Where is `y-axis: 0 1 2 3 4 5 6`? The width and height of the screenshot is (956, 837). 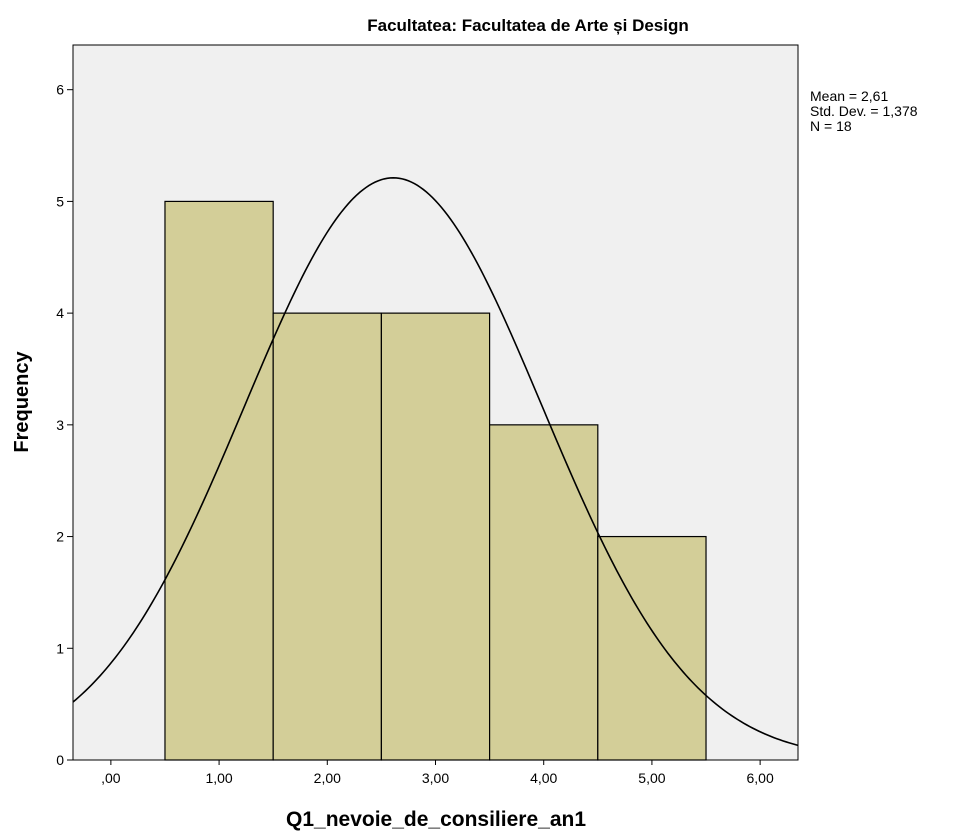
y-axis: 0 1 2 3 4 5 6 is located at coordinates (64, 425).